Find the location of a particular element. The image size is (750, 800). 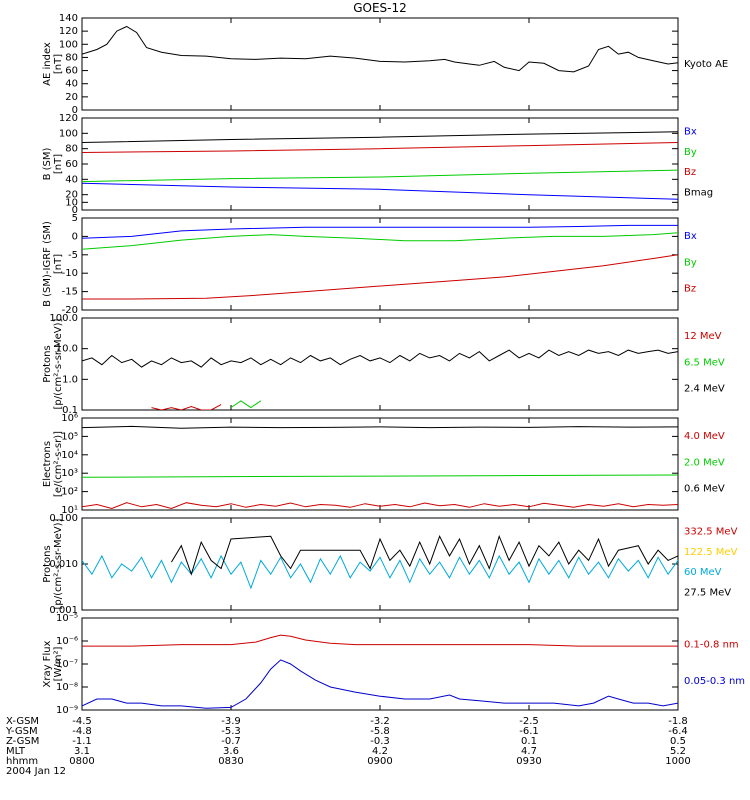

y-tick-label: 10 is located at coordinates (71, 202).